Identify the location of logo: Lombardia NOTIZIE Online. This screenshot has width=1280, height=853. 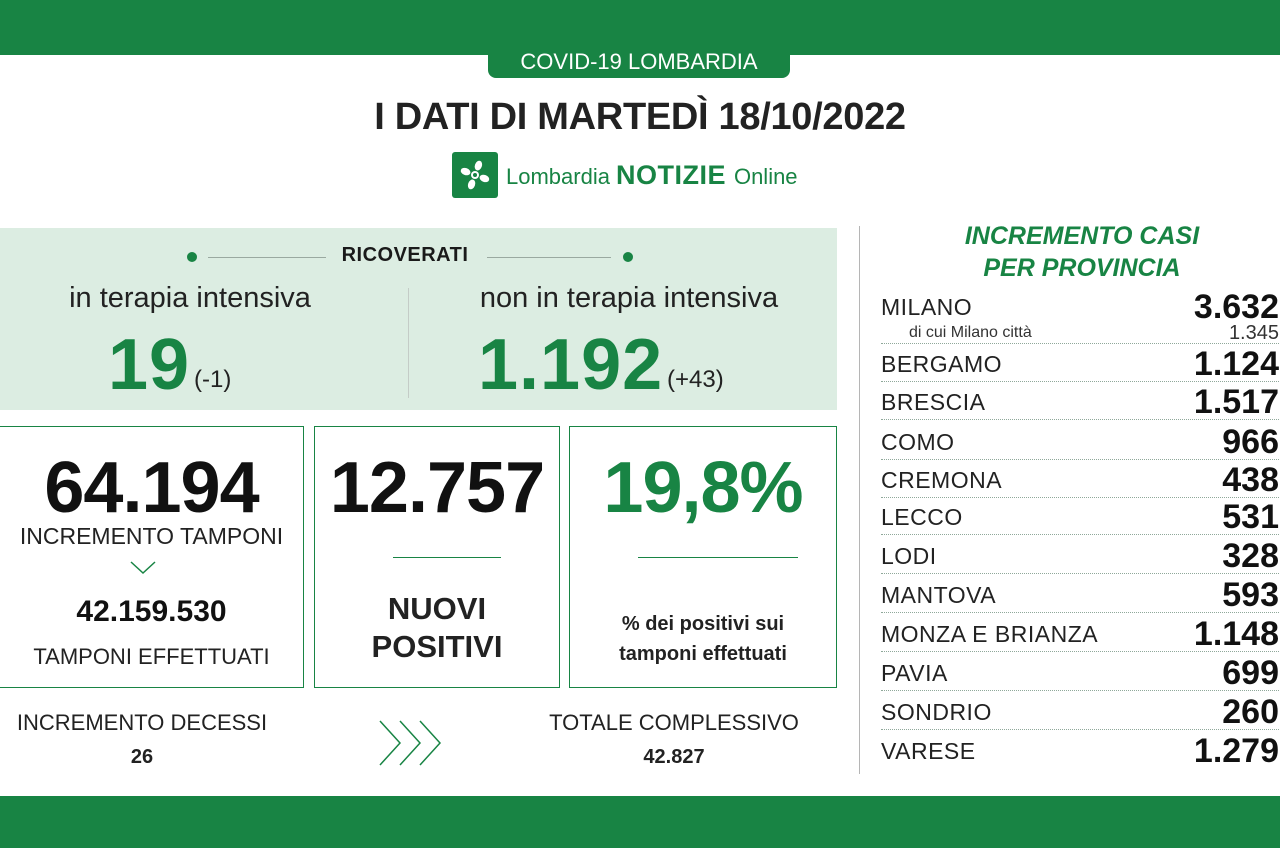
(625, 175).